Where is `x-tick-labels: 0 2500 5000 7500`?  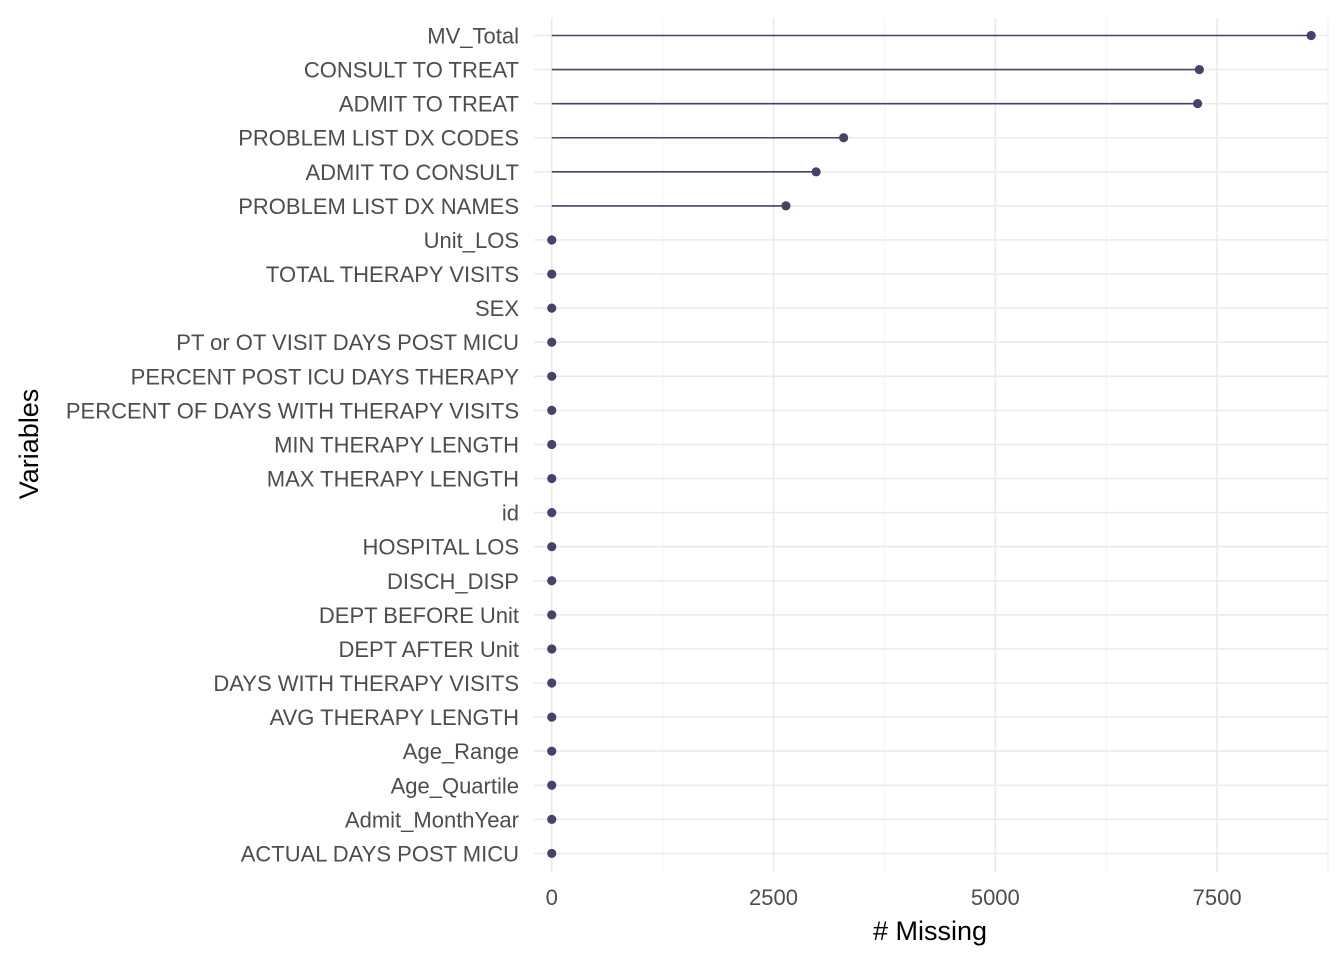 x-tick-labels: 0 2500 5000 7500 is located at coordinates (894, 897).